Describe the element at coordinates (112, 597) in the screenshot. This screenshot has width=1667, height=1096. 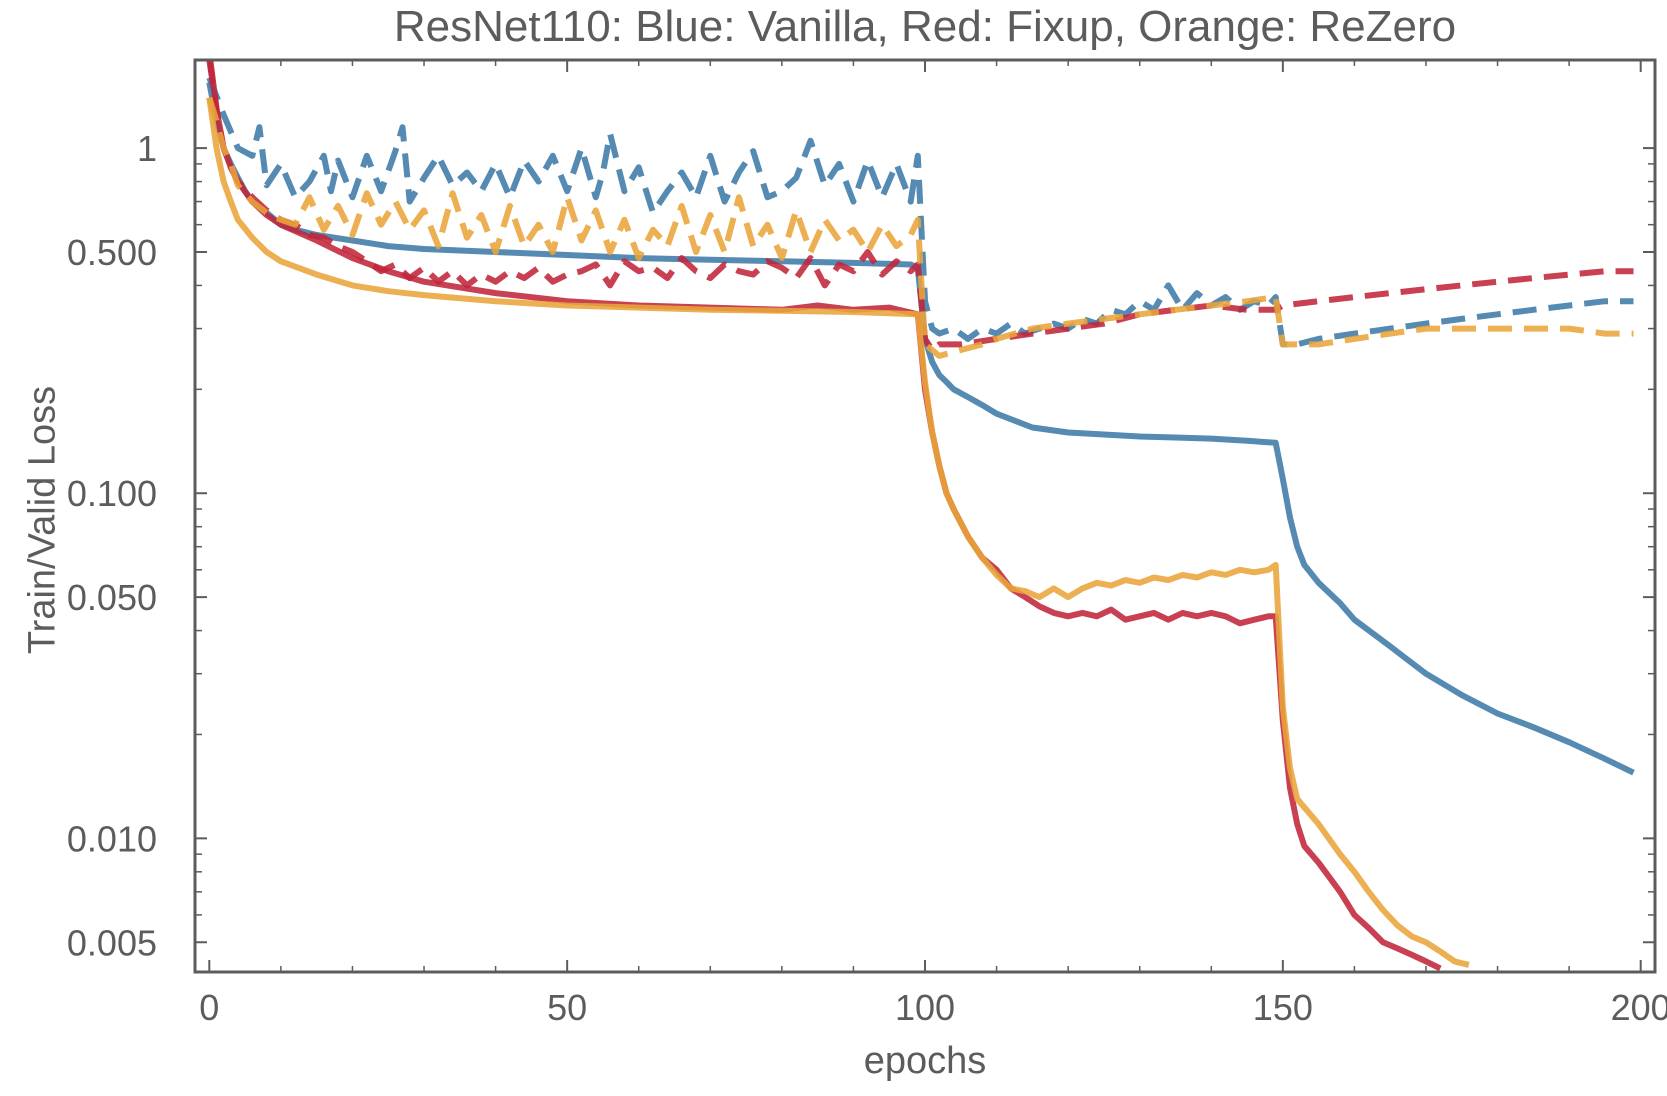
I see `y-tick-label: 0.050` at that location.